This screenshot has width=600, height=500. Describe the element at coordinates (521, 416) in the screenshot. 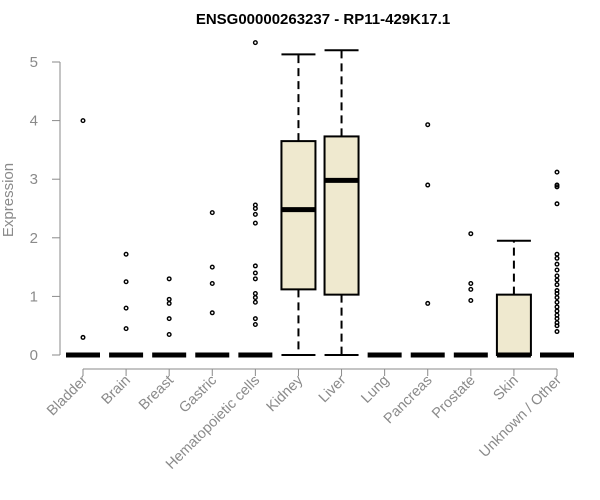

I see `x-tick-label: Unknown / Other` at that location.